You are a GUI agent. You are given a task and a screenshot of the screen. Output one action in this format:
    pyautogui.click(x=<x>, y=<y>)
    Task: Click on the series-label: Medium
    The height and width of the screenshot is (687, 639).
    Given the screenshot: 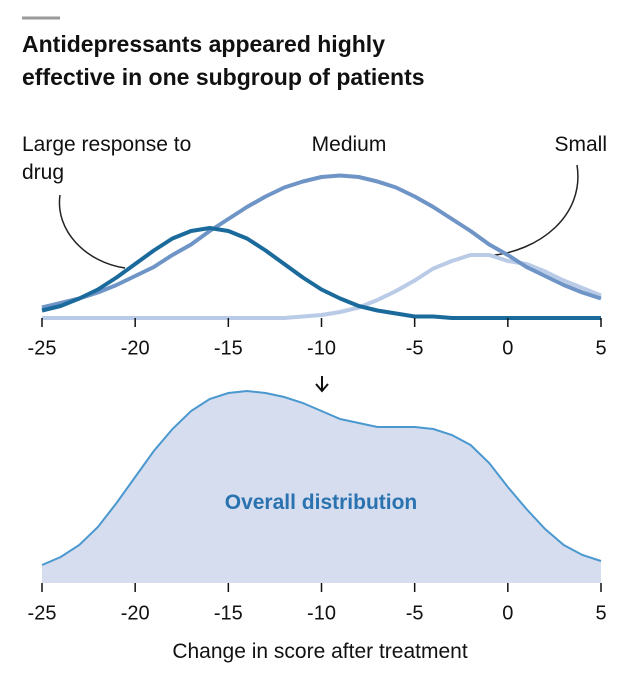 What is the action you would take?
    pyautogui.click(x=349, y=144)
    